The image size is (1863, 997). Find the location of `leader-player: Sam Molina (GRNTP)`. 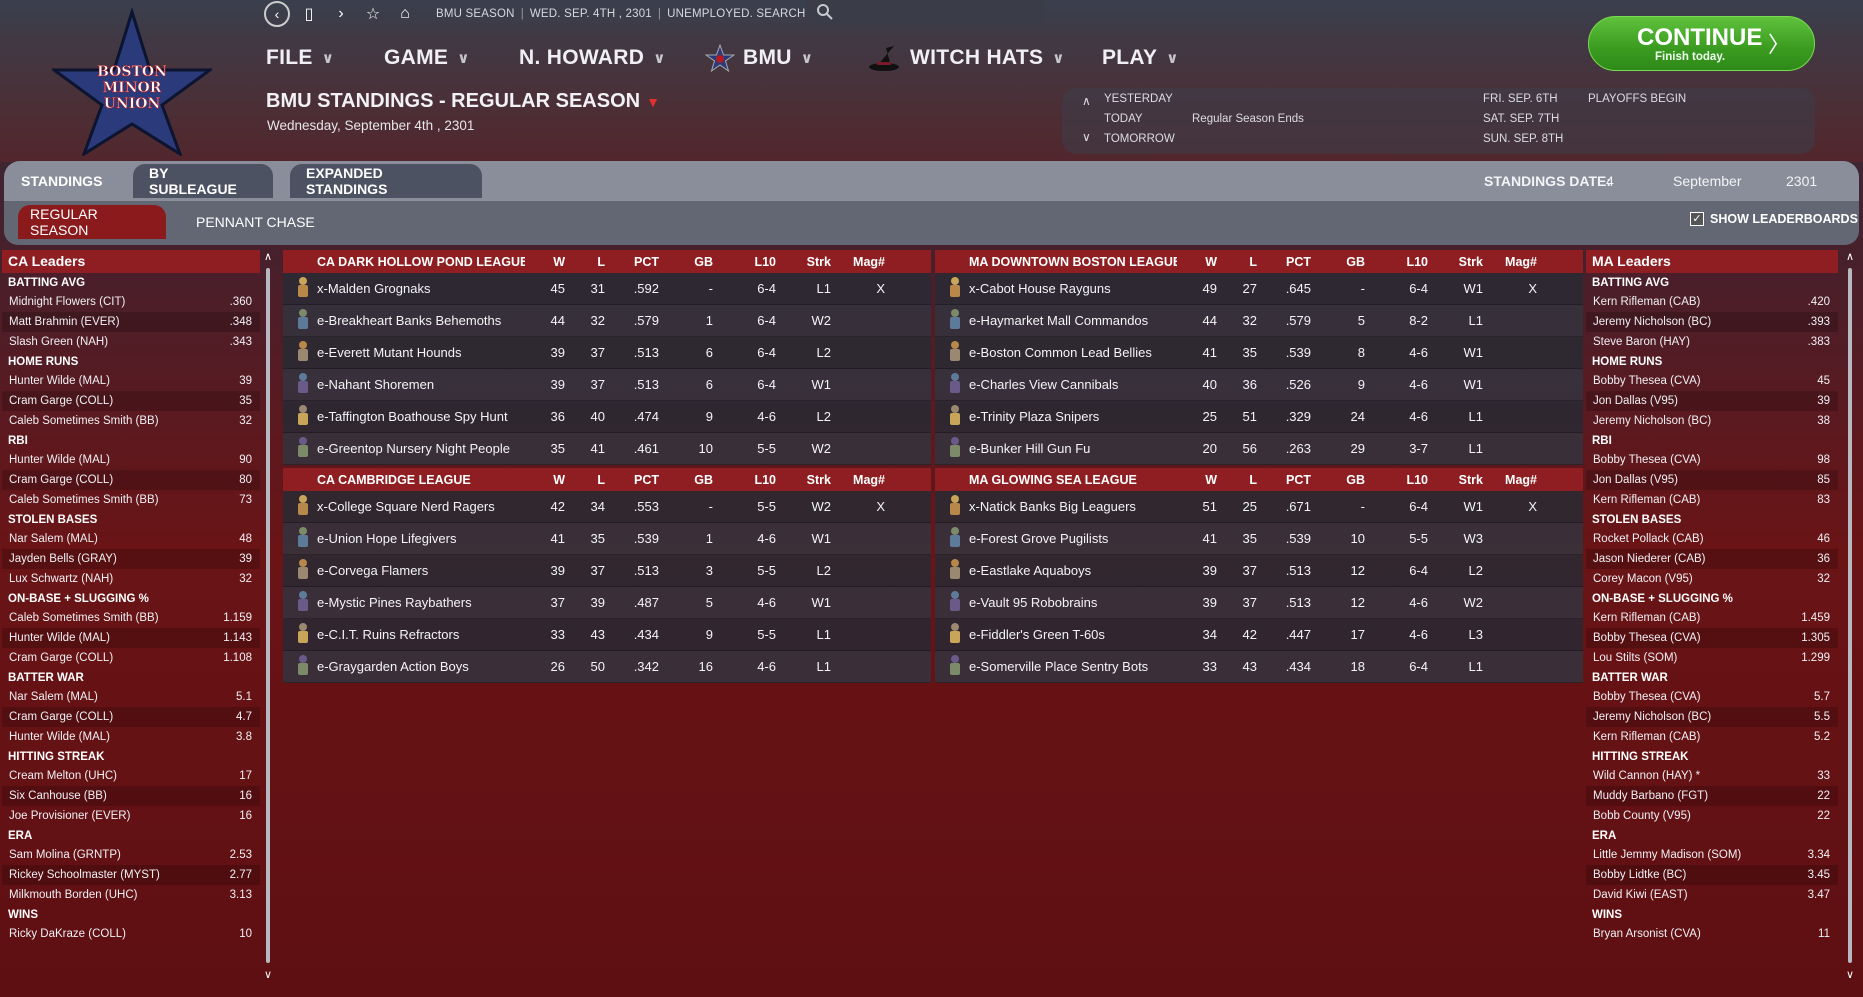

leader-player: Sam Molina (GRNTP) is located at coordinates (65, 855).